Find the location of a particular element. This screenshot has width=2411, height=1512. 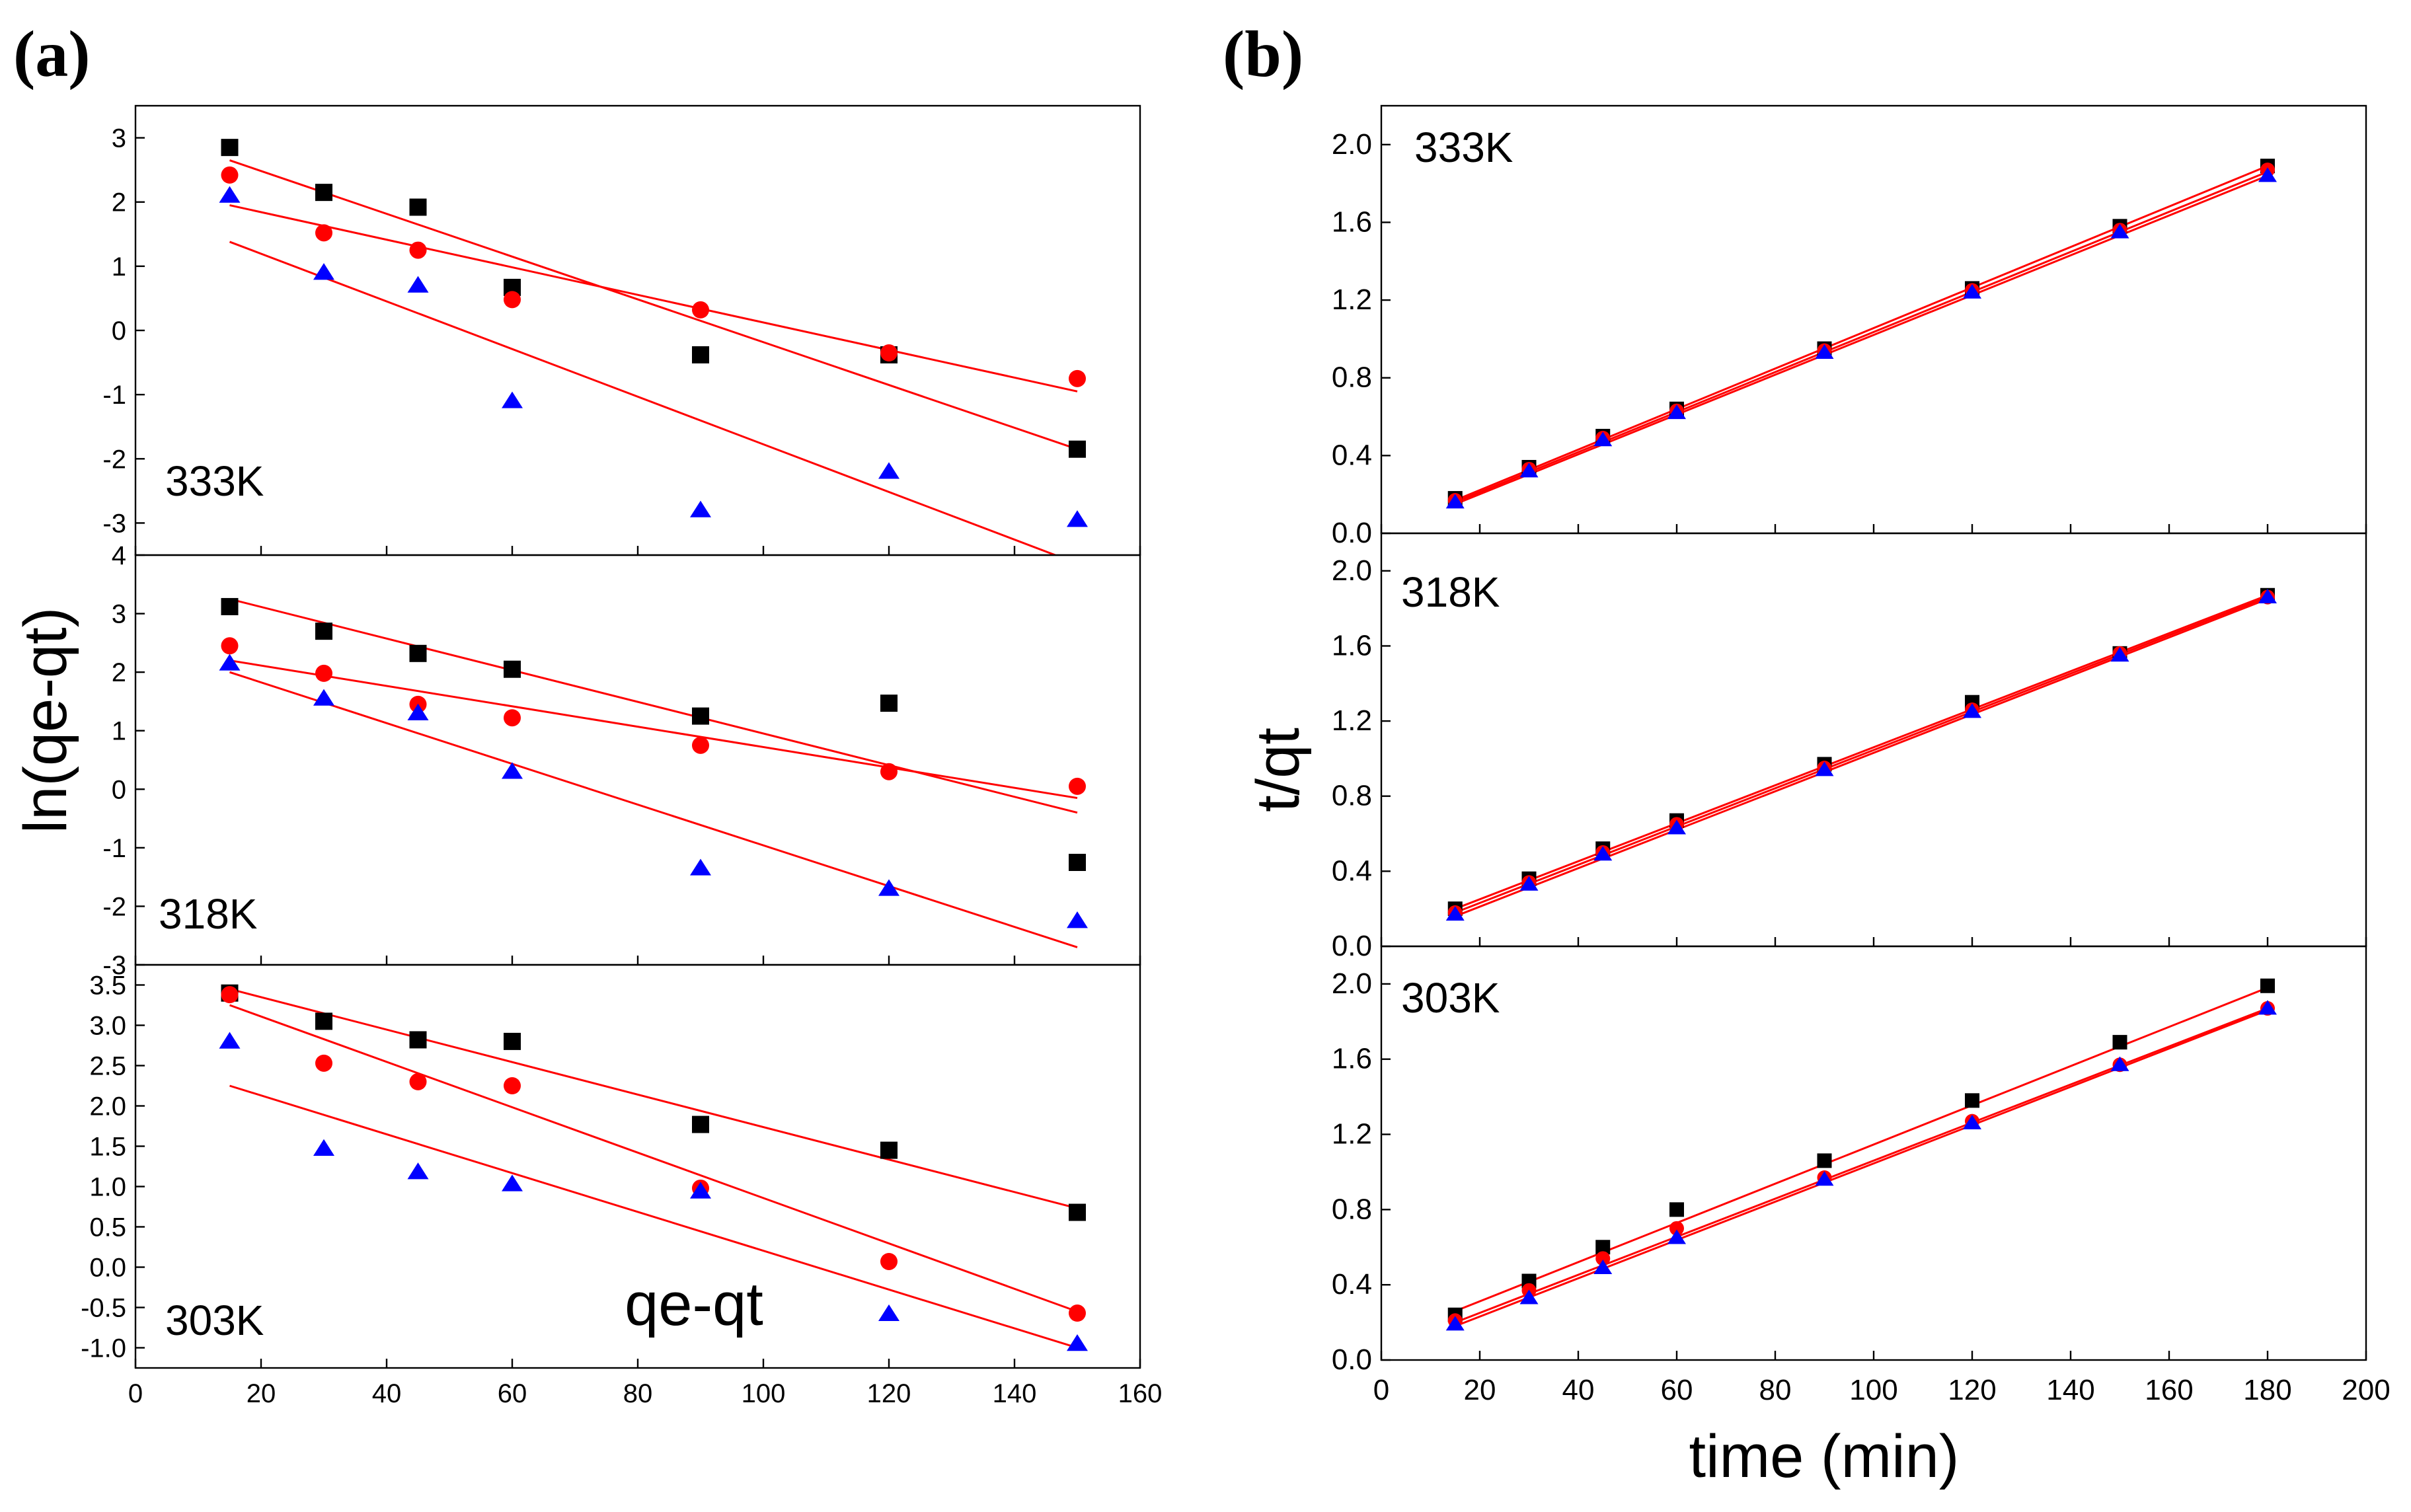

x-tick-label: 40 is located at coordinates (387, 1393).